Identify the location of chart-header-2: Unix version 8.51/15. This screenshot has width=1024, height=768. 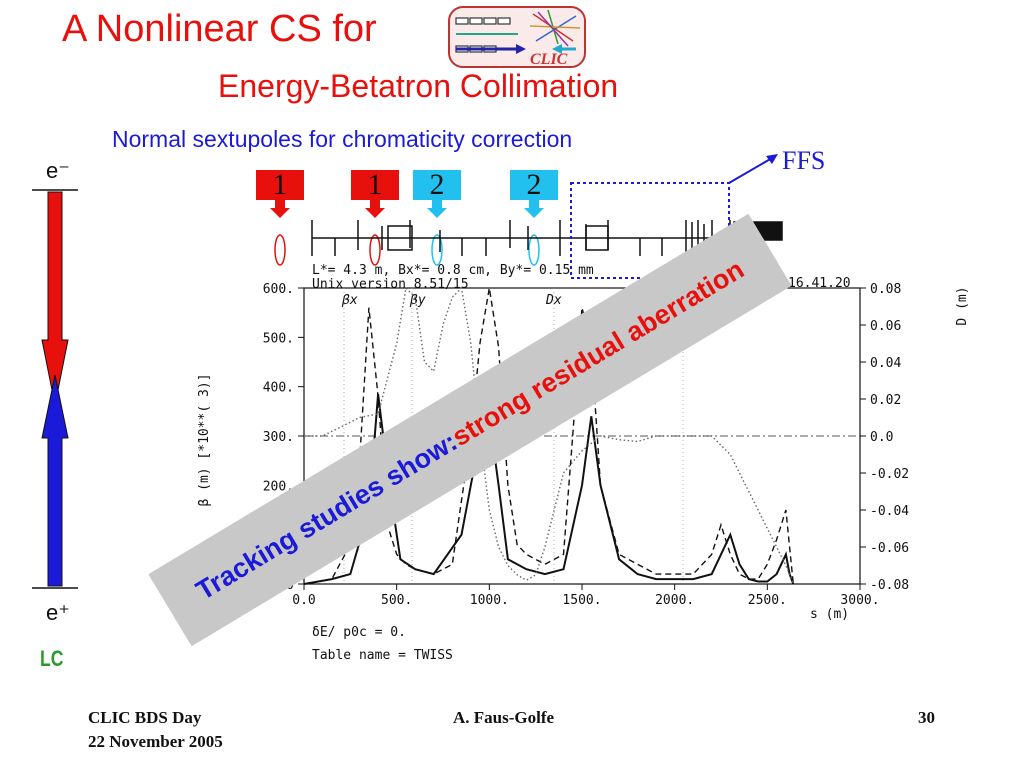
(390, 284).